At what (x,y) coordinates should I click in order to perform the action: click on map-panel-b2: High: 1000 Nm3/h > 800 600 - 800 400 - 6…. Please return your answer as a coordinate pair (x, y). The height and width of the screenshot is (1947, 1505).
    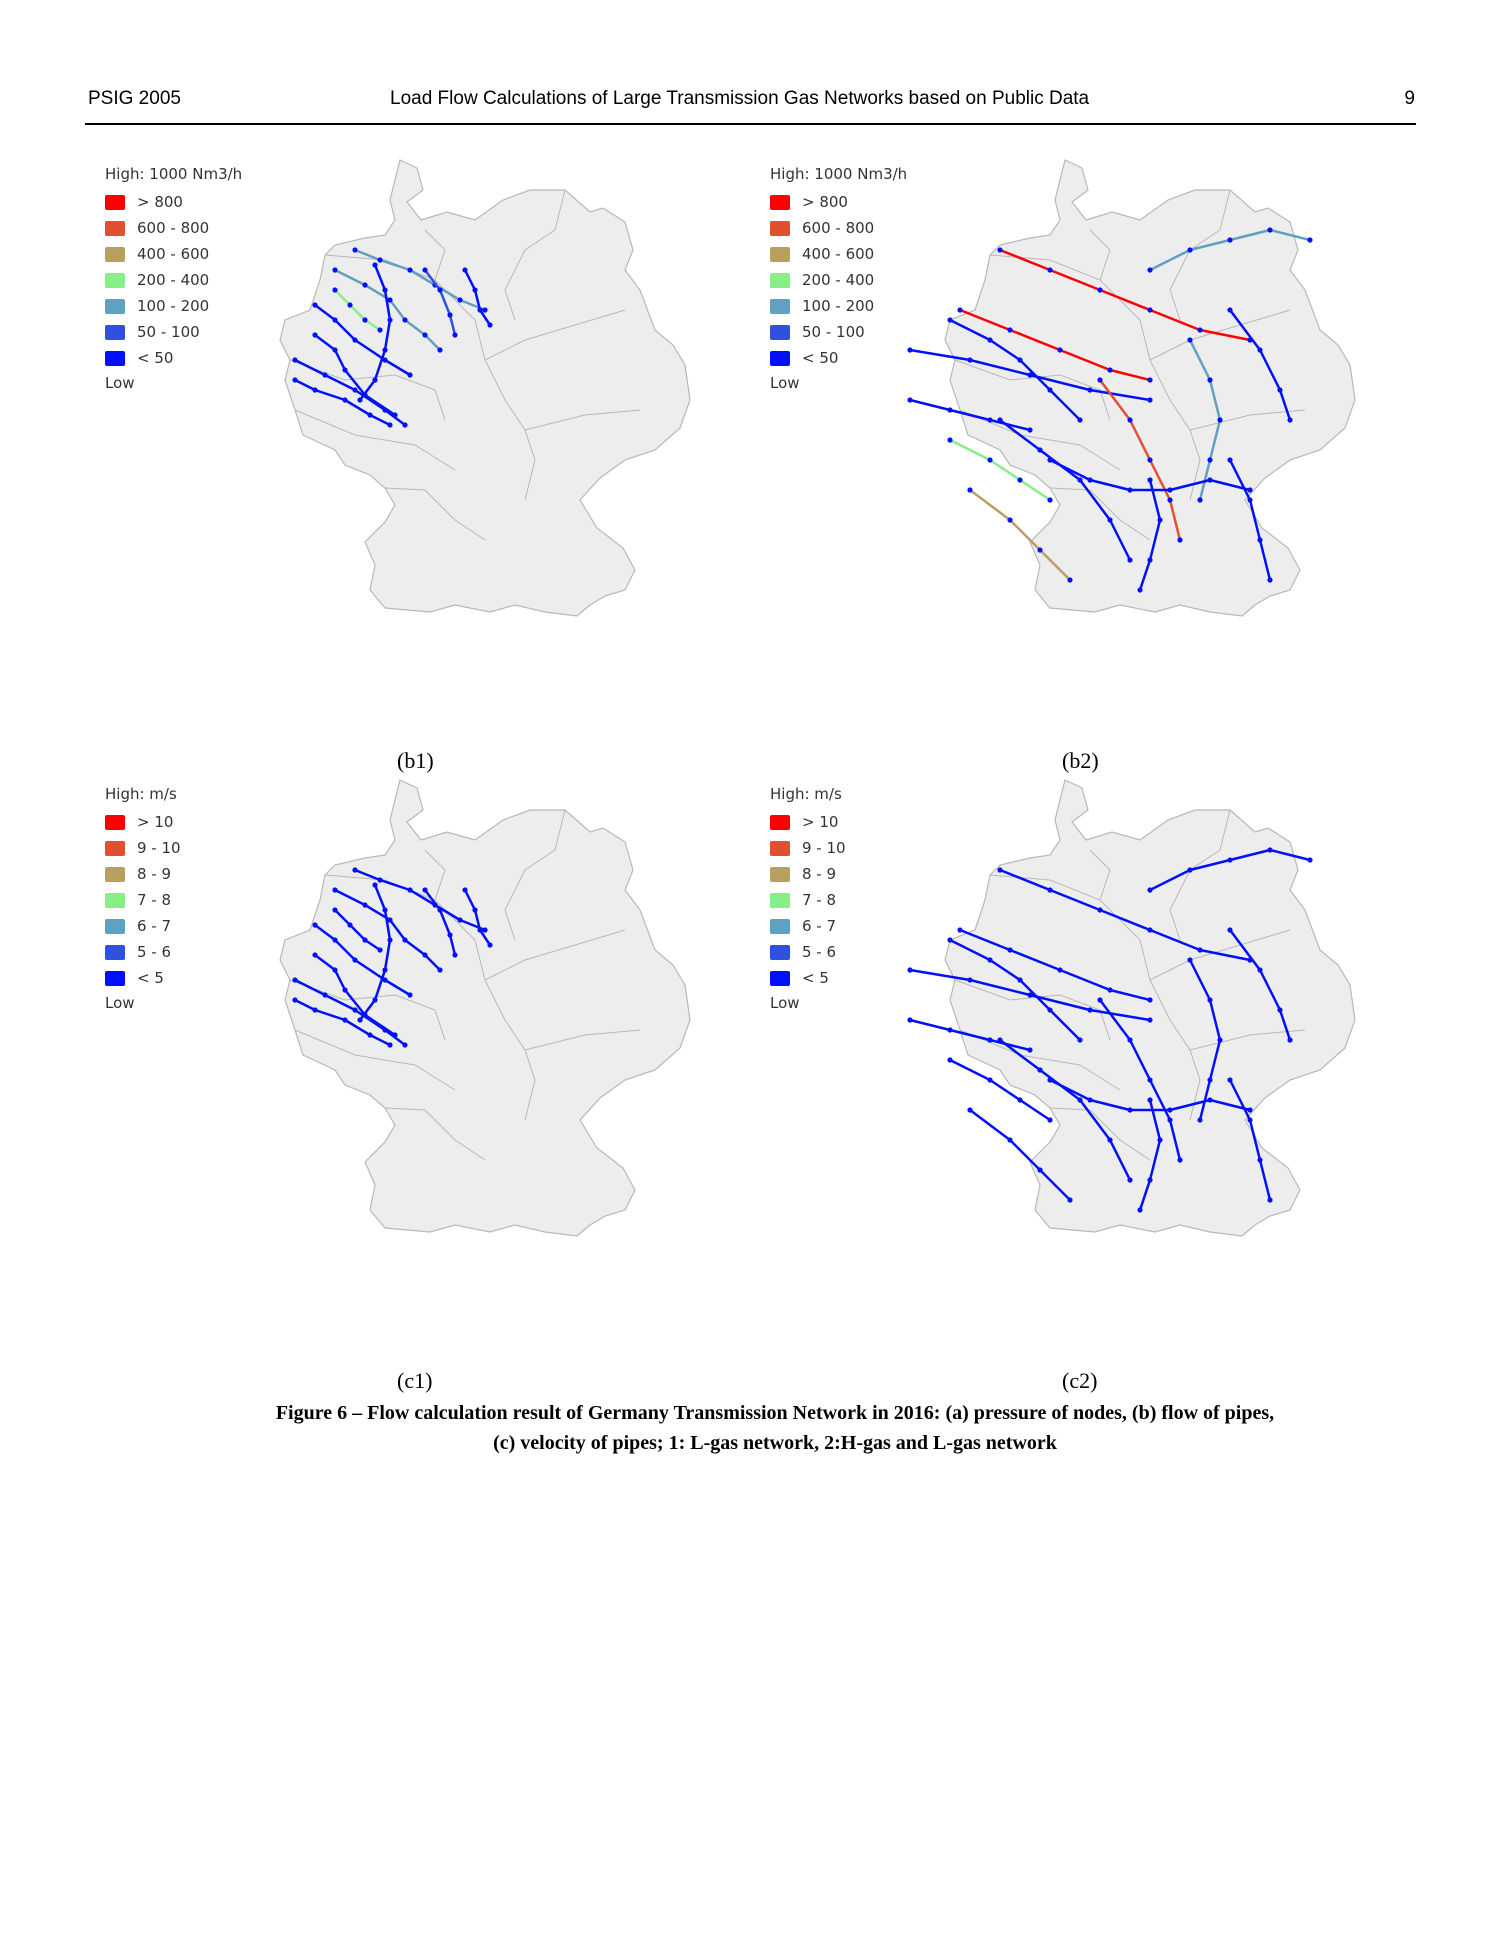
    Looking at the image, I should click on (1090, 461).